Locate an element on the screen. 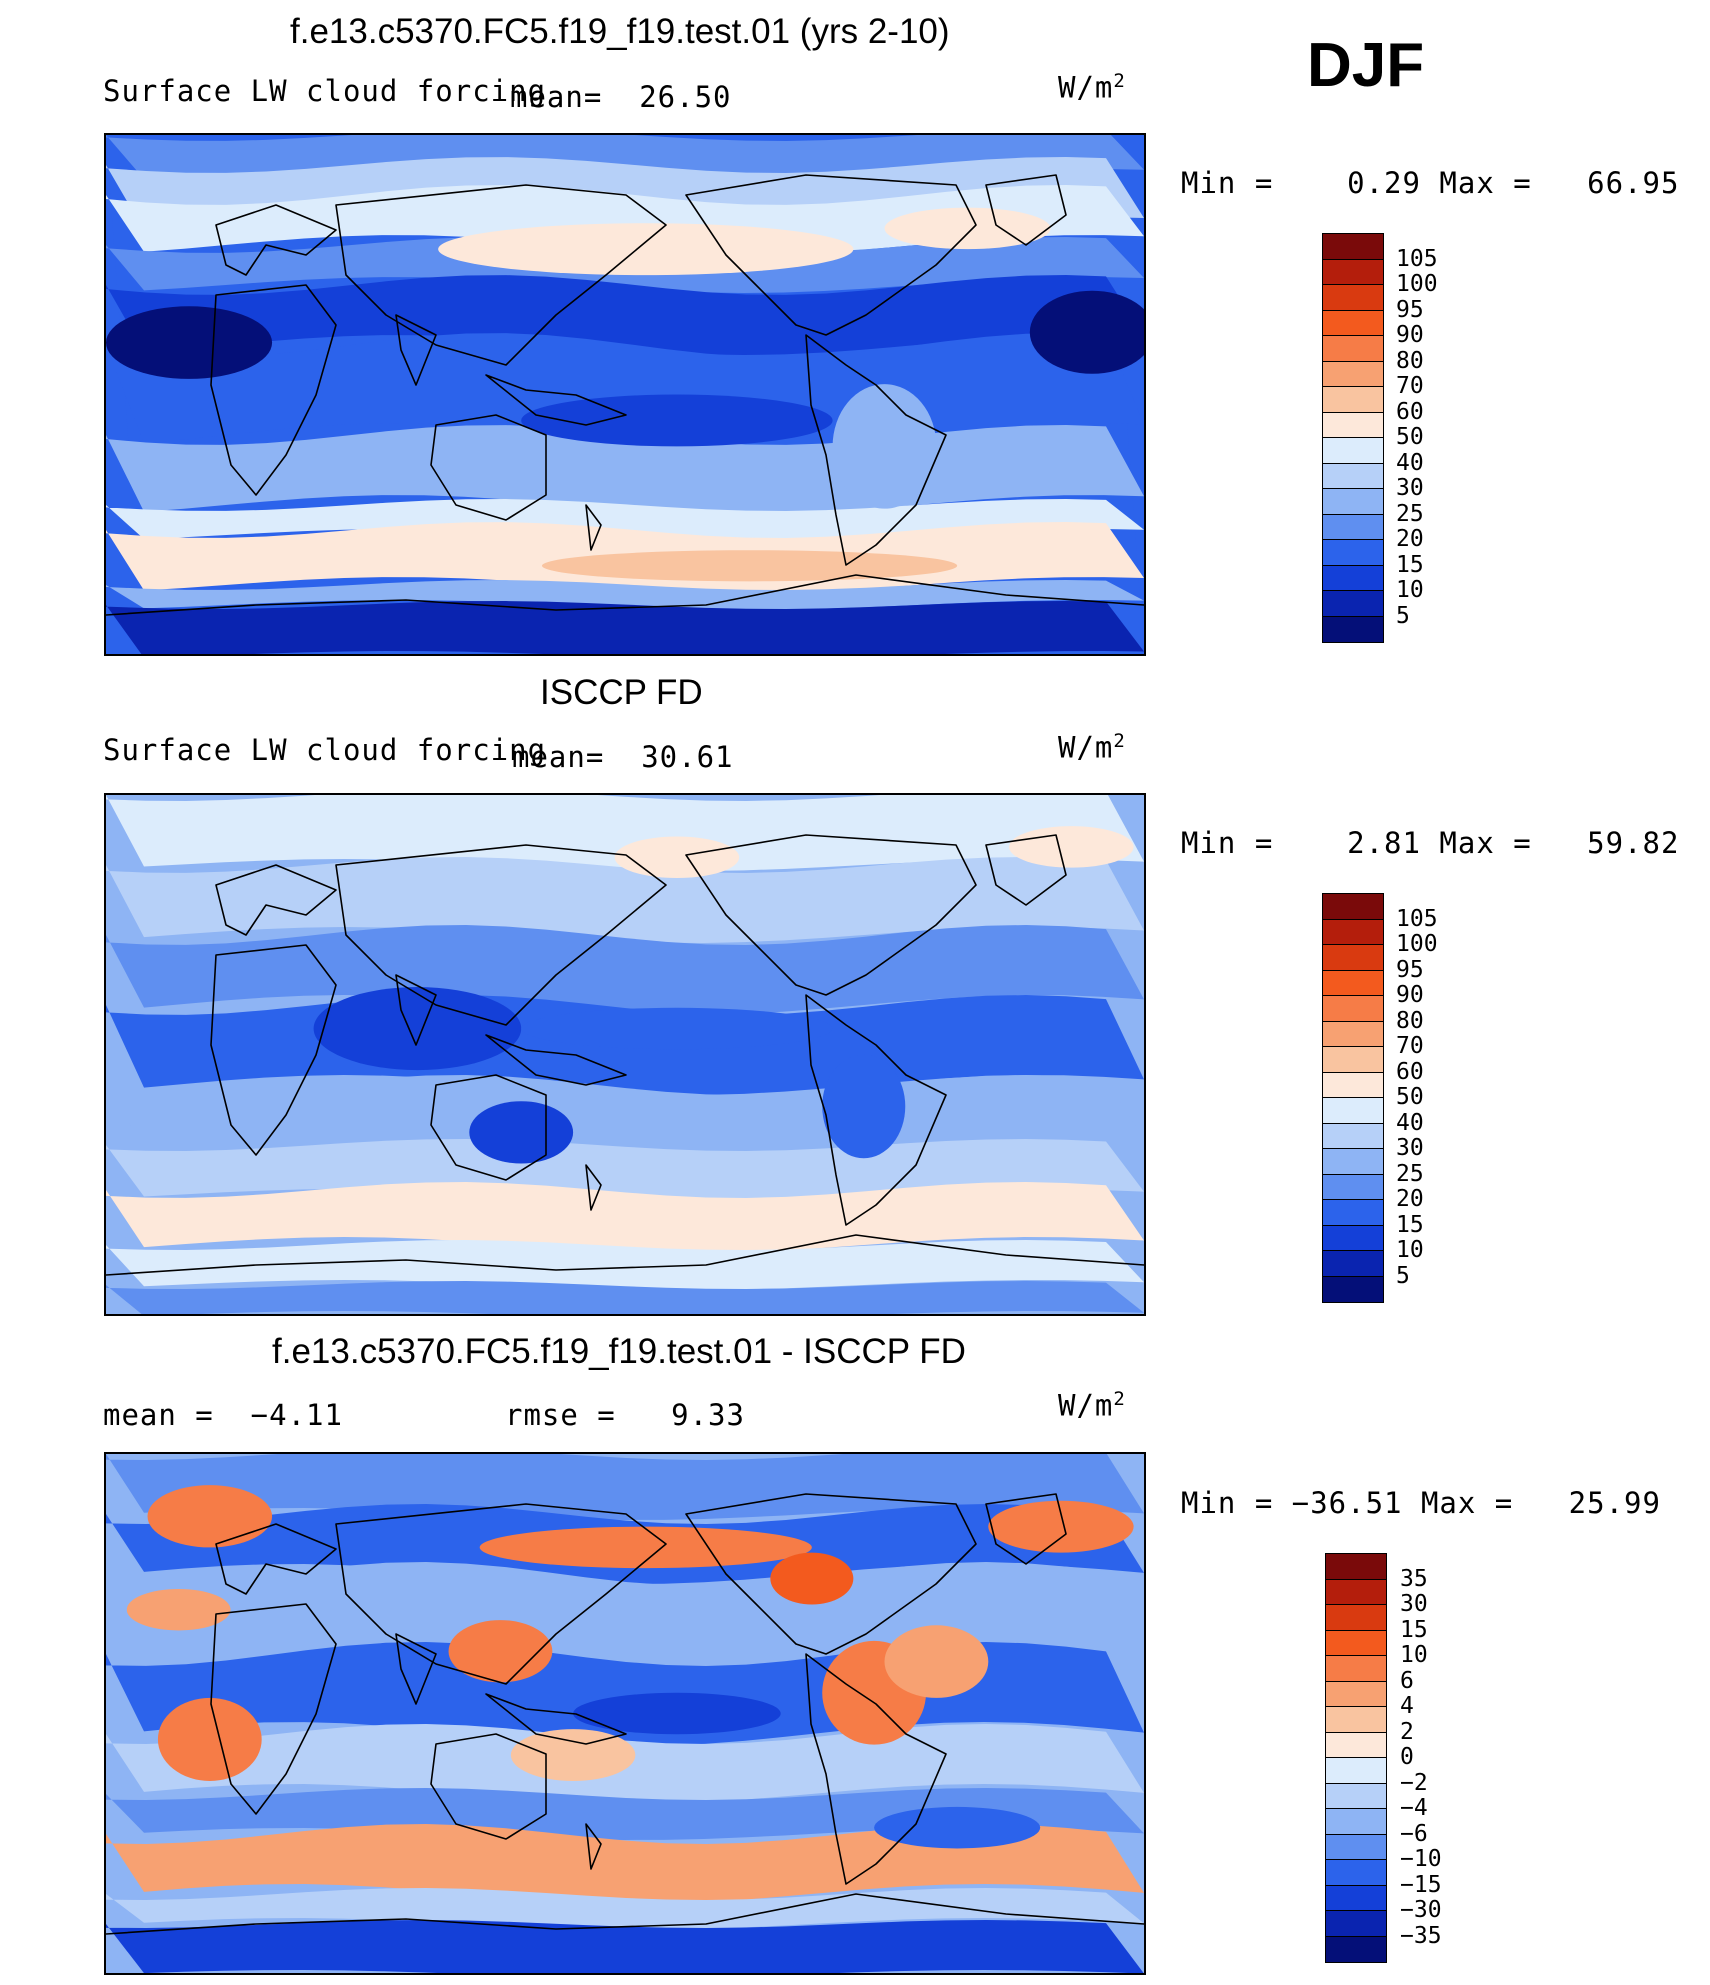 The image size is (1710, 1985). colorbar-tick-label: 4 is located at coordinates (1407, 1706).